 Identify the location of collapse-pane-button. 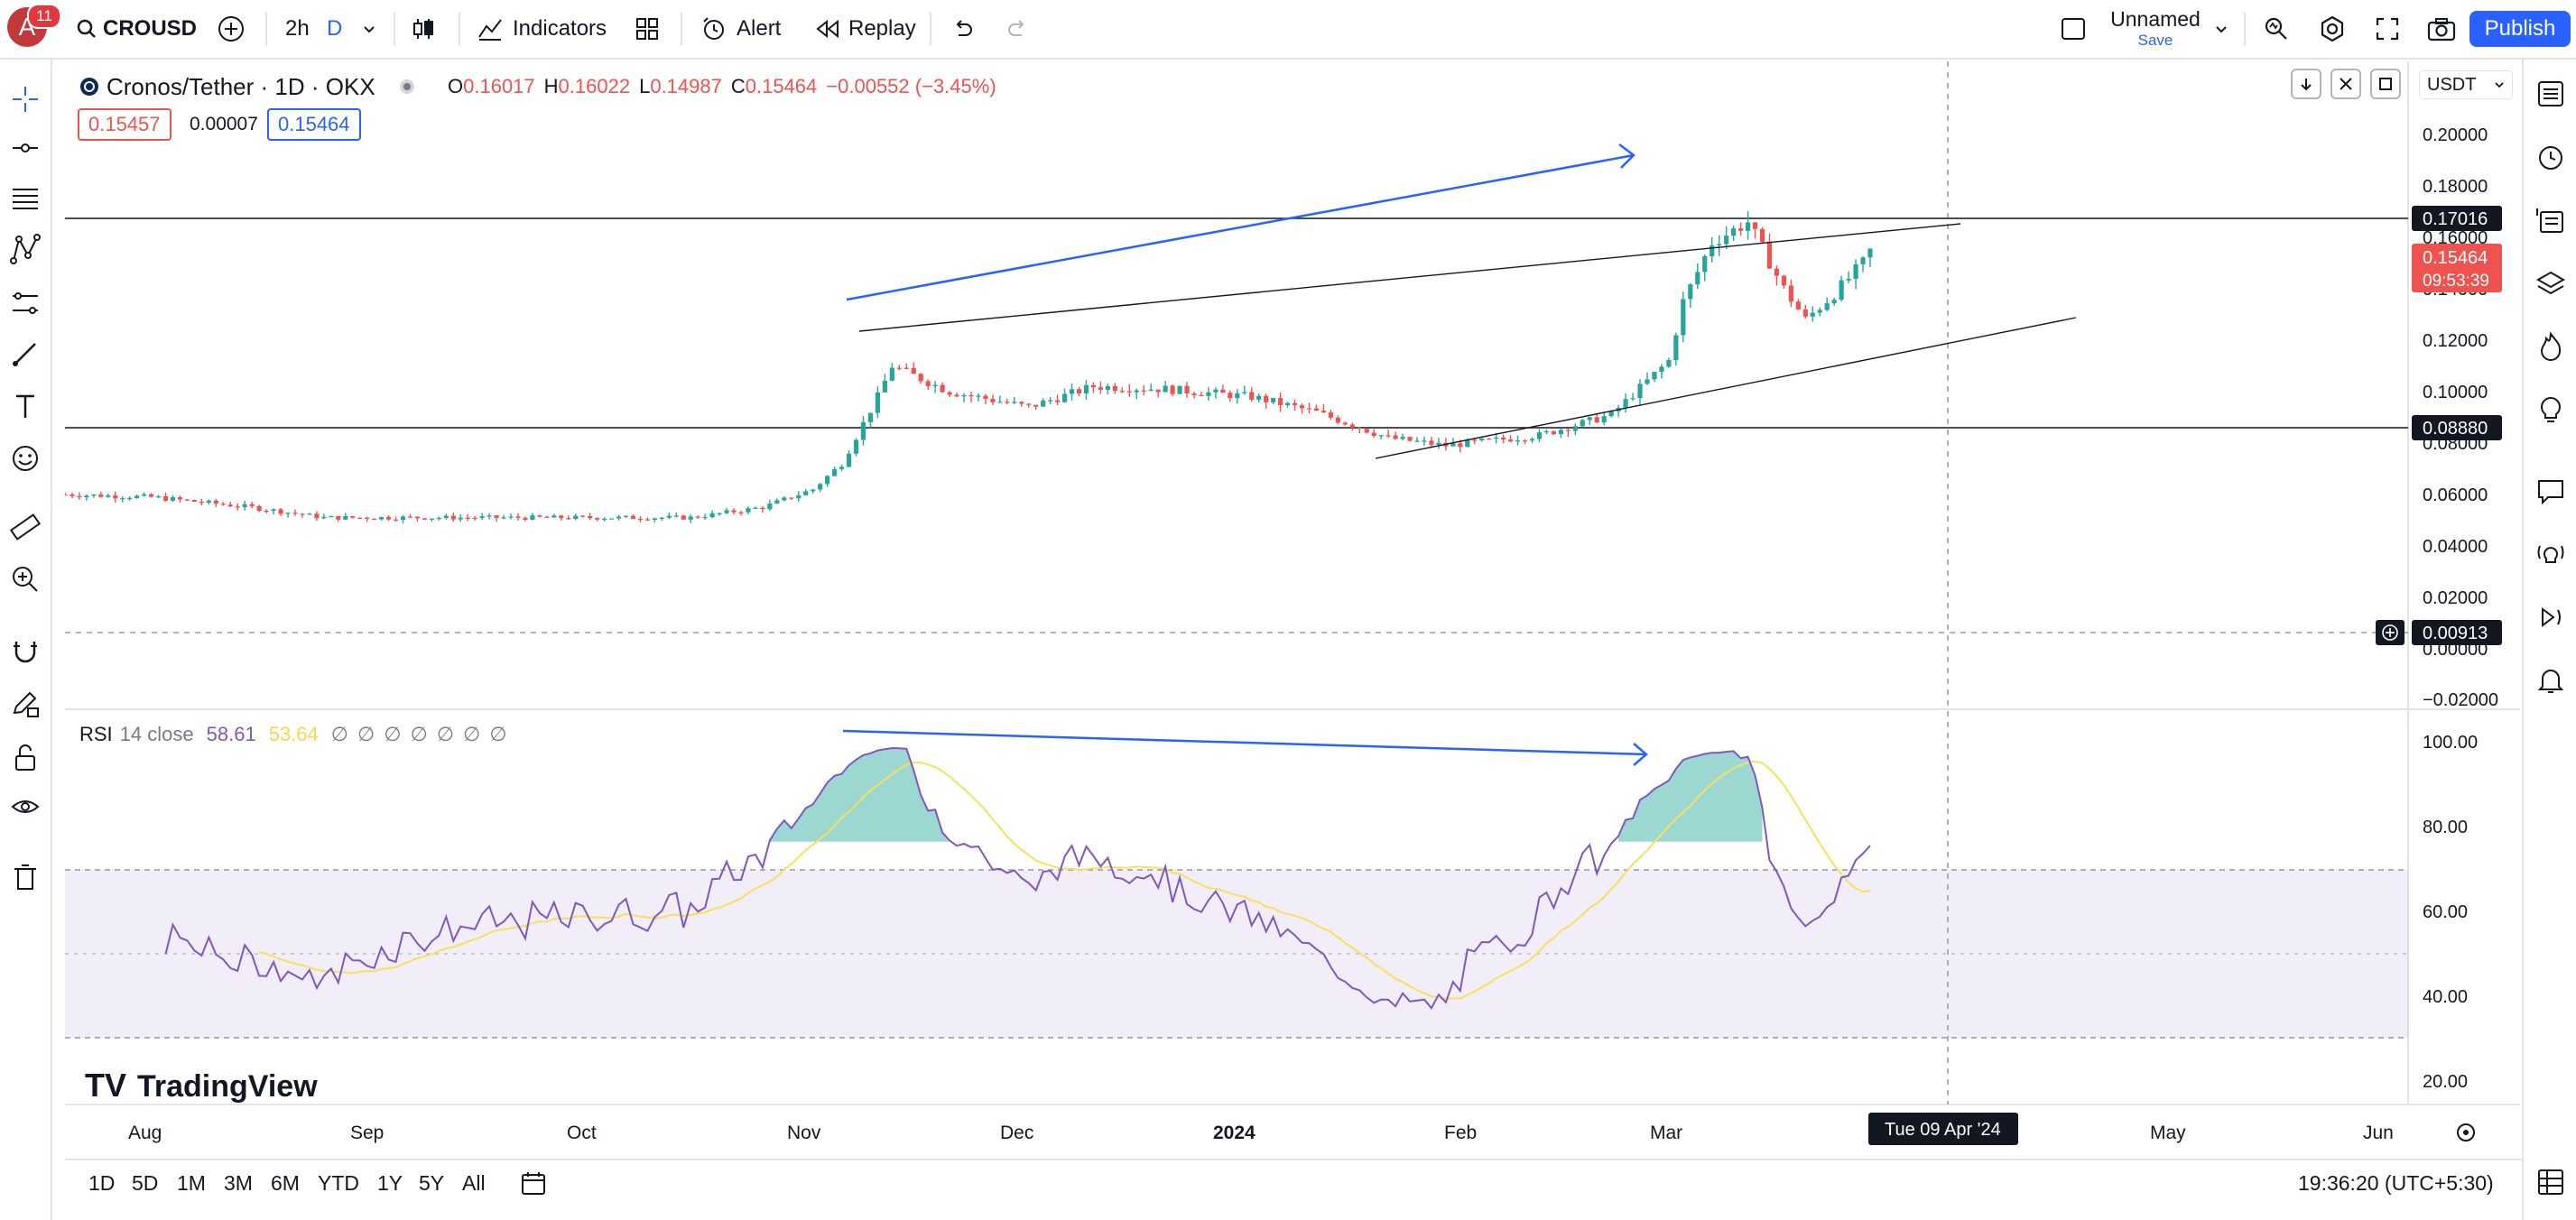
(2345, 84).